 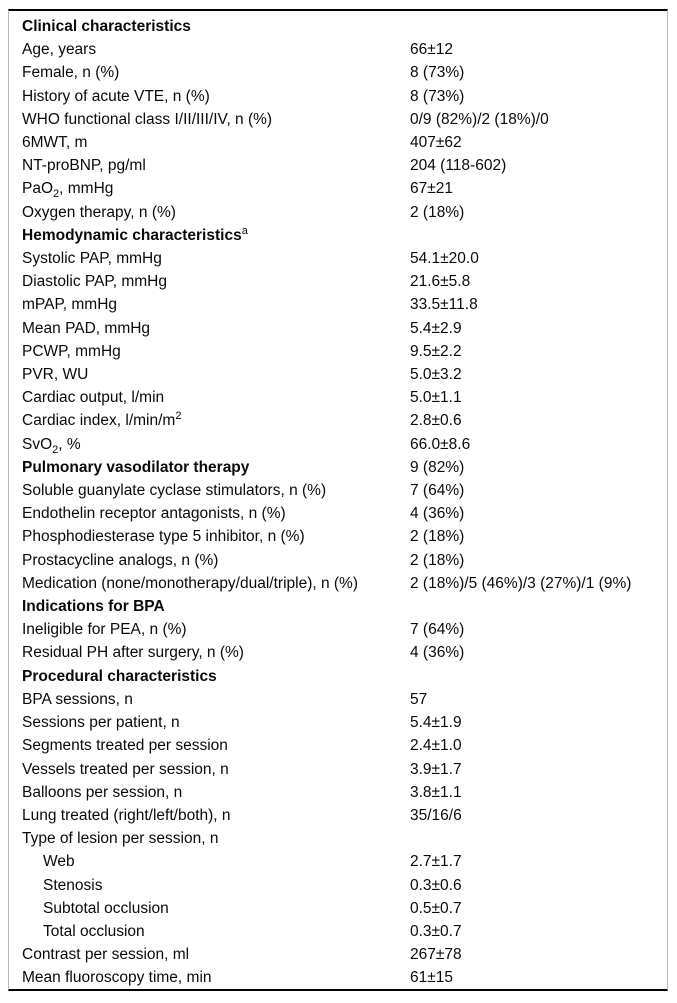 What do you see at coordinates (135, 234) in the screenshot?
I see `characteristic-label: Hemodynamic characteristicsa` at bounding box center [135, 234].